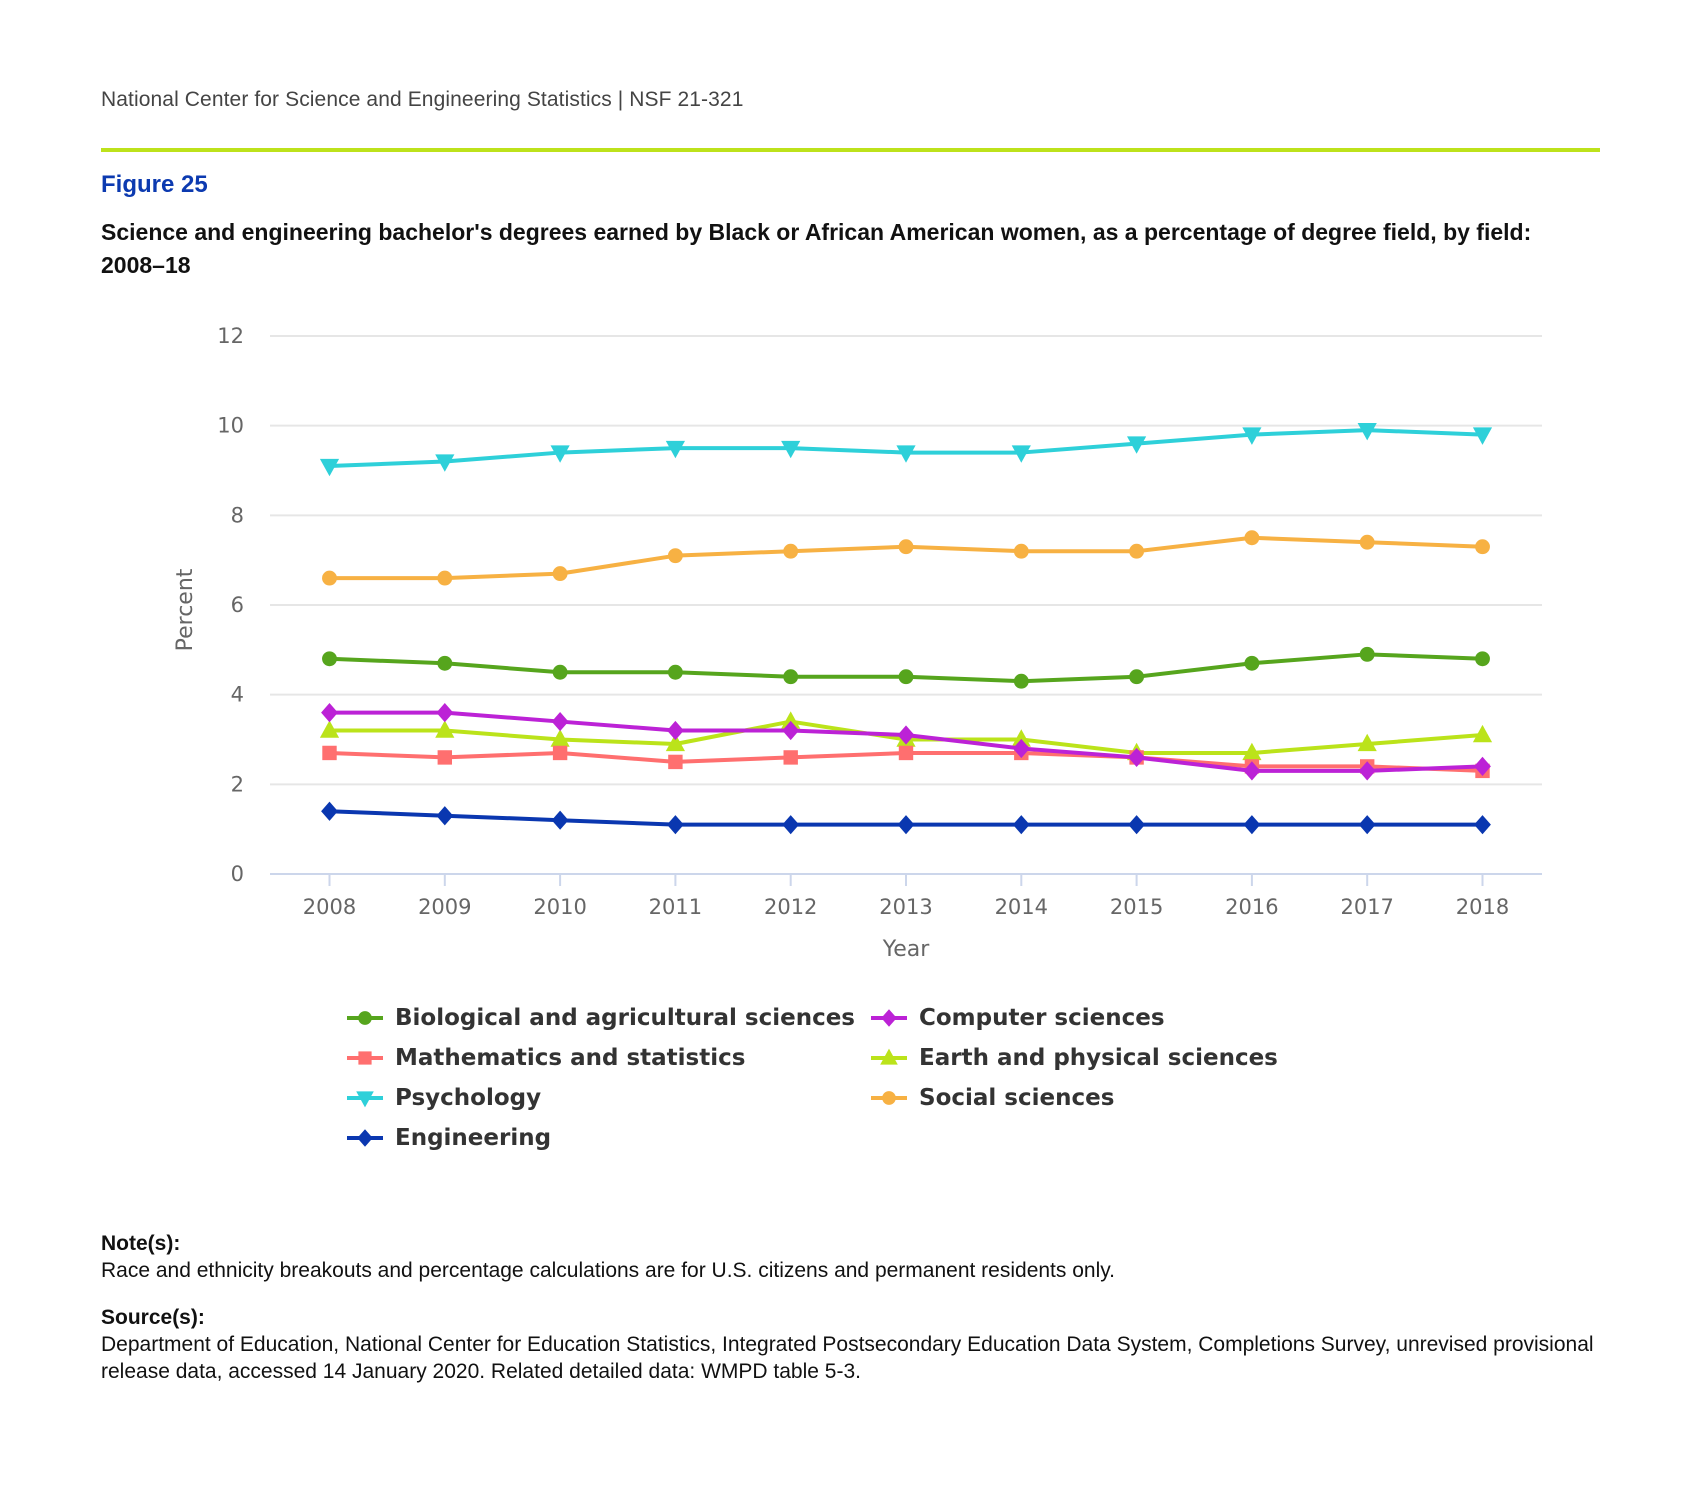 This screenshot has width=1700, height=1492. I want to click on y-tick-label: 6, so click(237, 605).